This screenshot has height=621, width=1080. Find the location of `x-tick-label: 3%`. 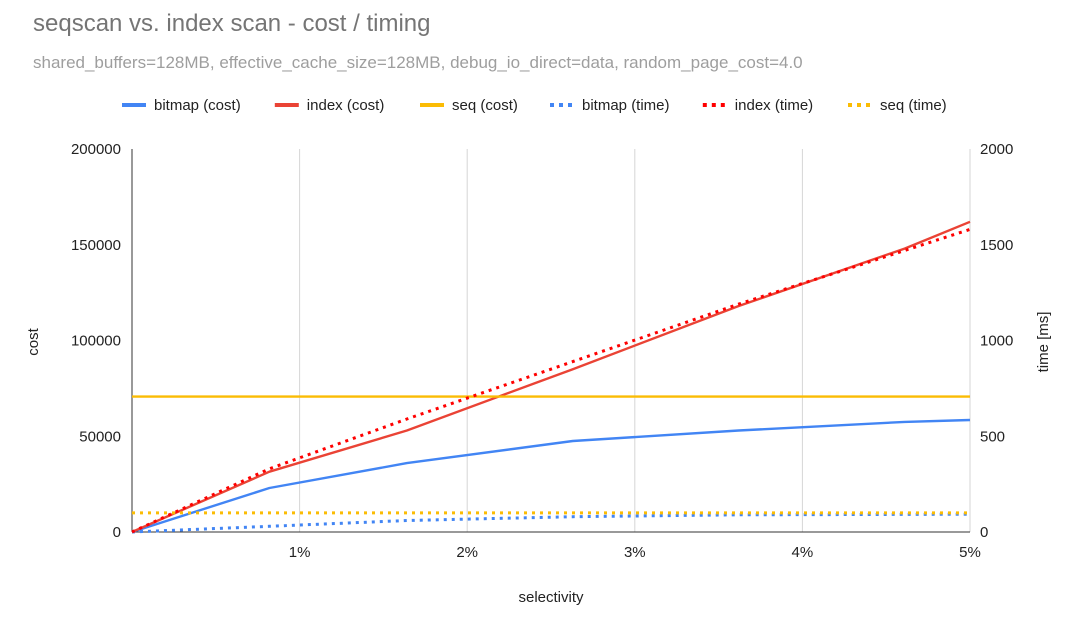

x-tick-label: 3% is located at coordinates (635, 552).